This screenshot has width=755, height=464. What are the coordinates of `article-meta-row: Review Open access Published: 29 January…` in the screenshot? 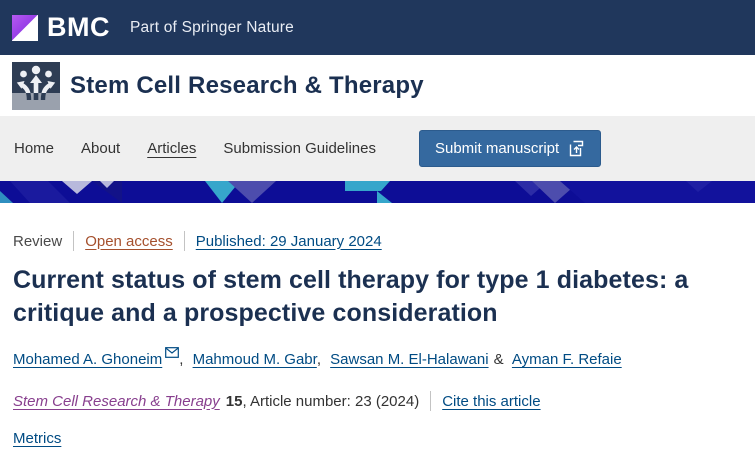 It's located at (377, 241).